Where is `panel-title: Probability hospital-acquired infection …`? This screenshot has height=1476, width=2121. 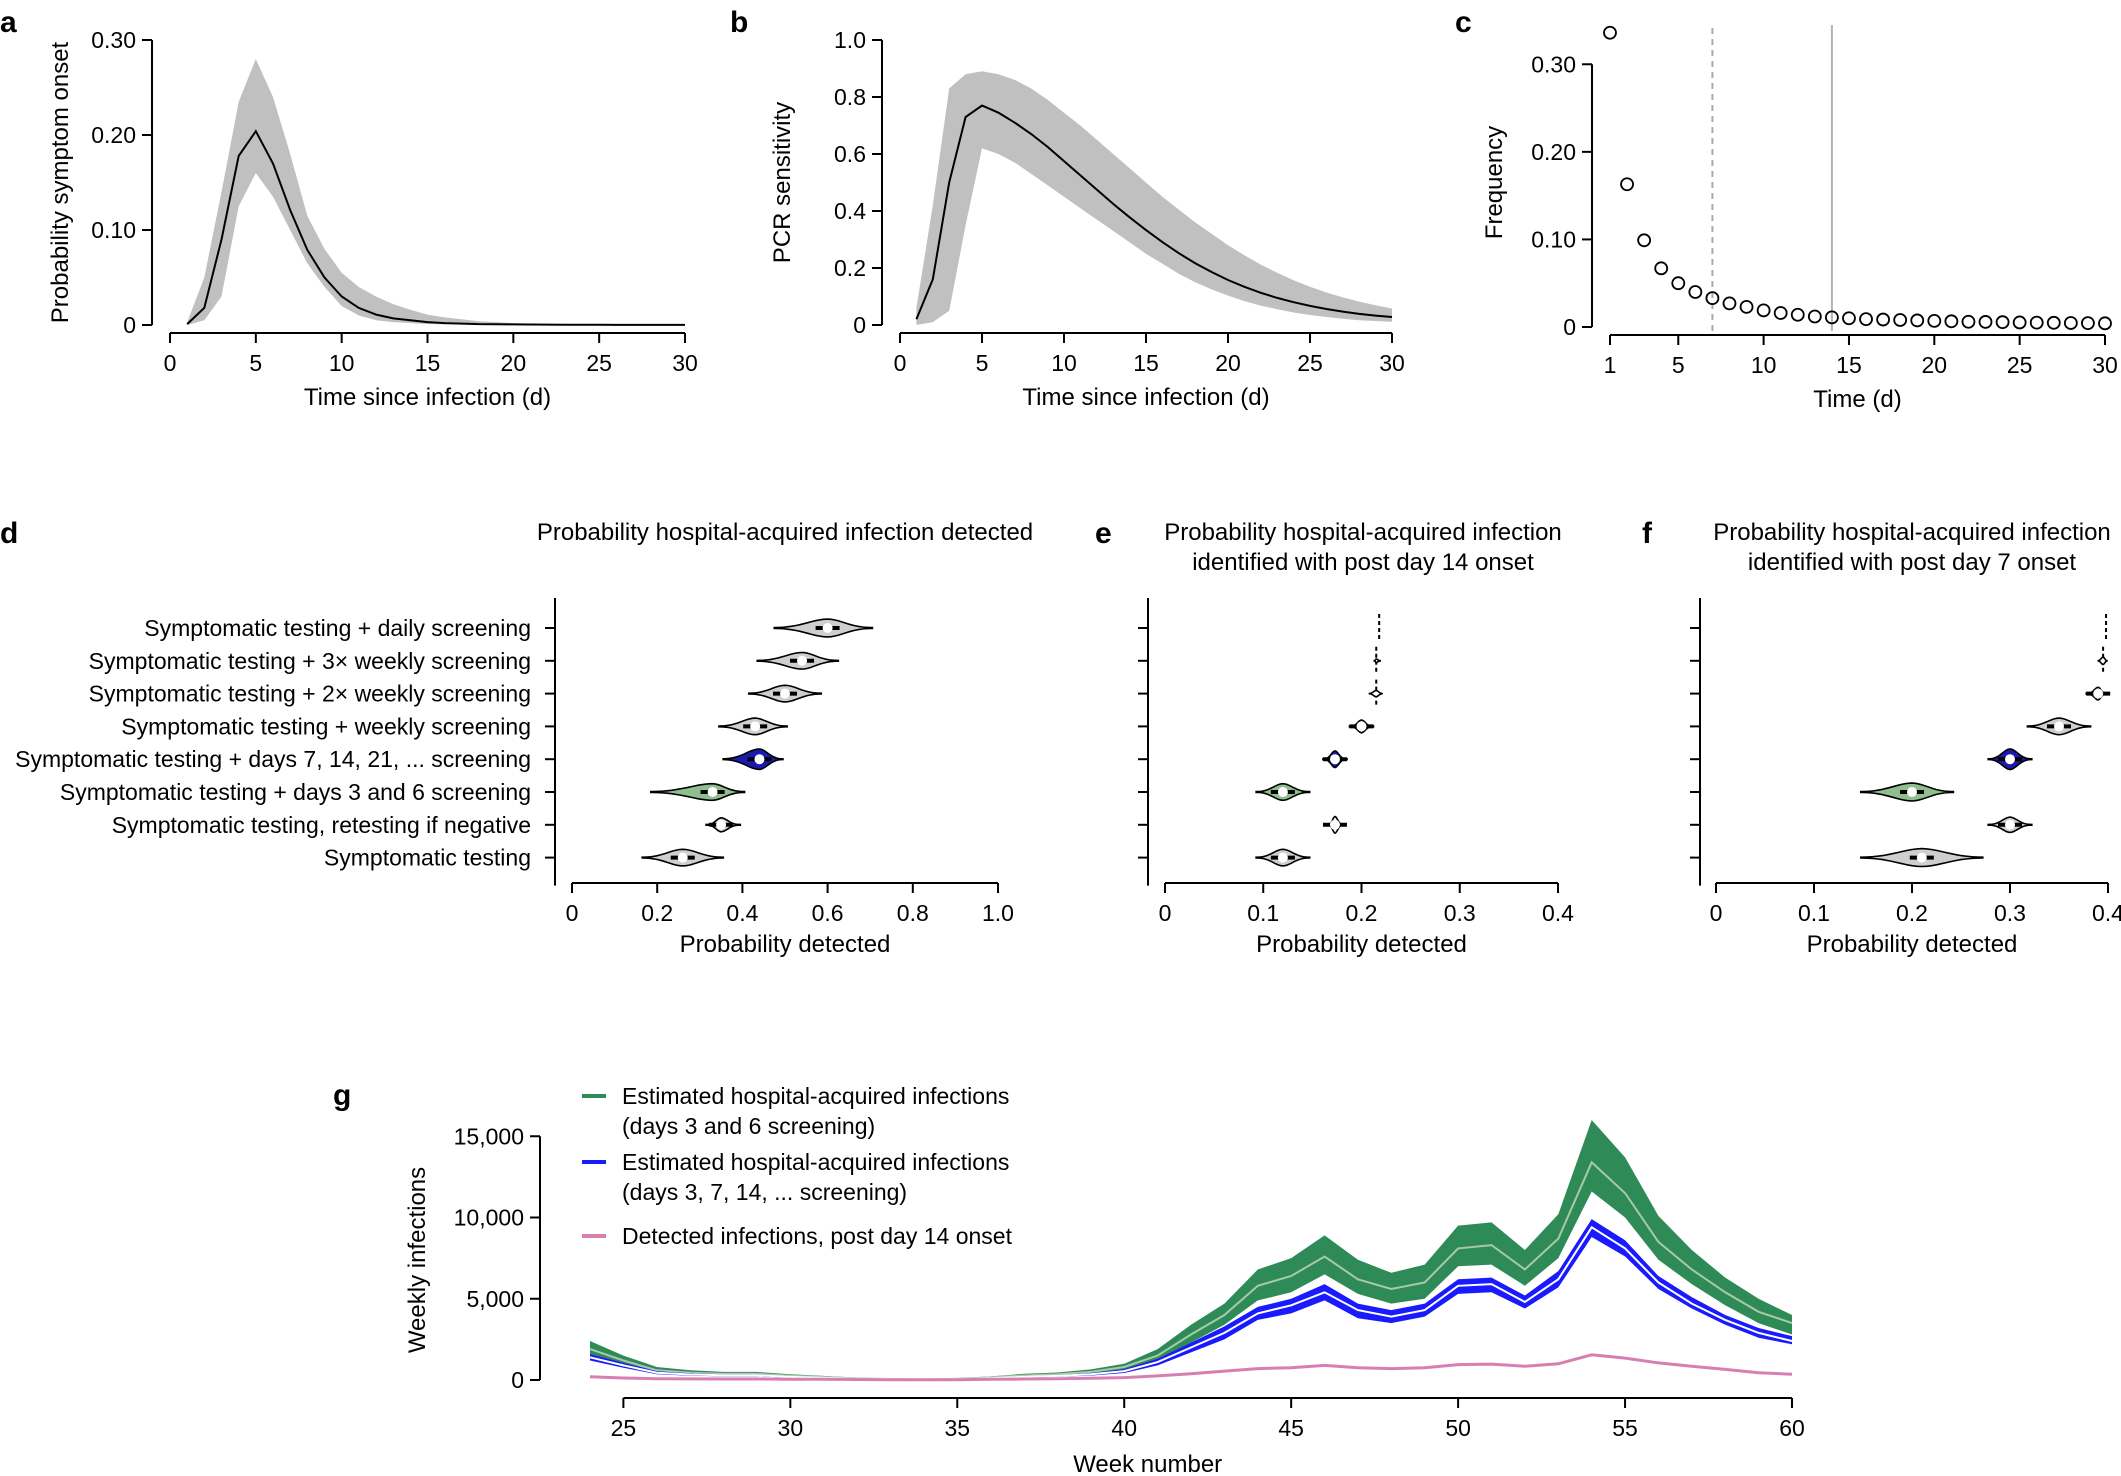
panel-title: Probability hospital-acquired infection … is located at coordinates (785, 532).